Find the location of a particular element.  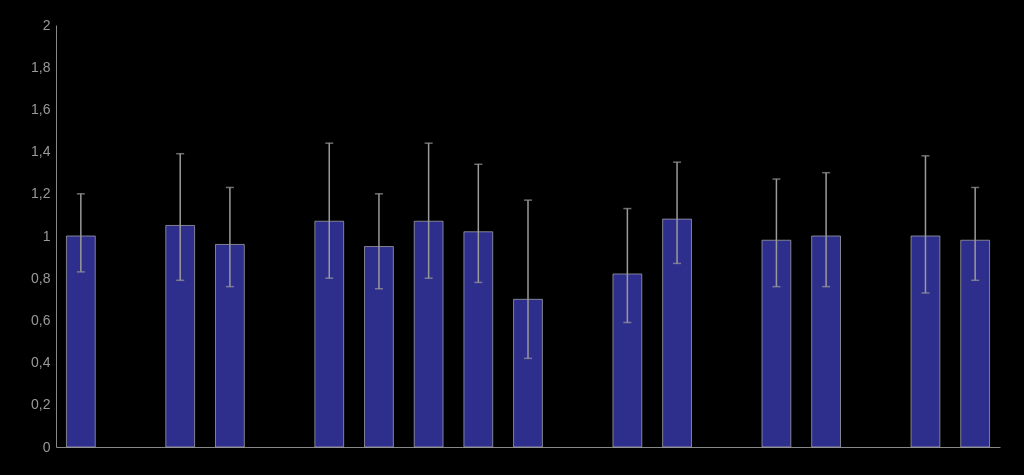

y-tick-label: 0,4 is located at coordinates (41, 362).